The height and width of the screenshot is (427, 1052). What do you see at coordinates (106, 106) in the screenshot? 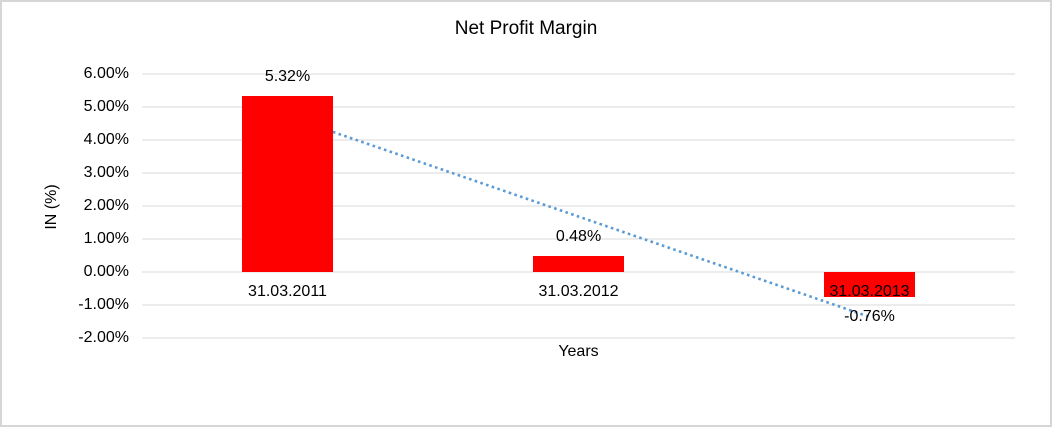
I see `y-tick-label: 5.00%` at bounding box center [106, 106].